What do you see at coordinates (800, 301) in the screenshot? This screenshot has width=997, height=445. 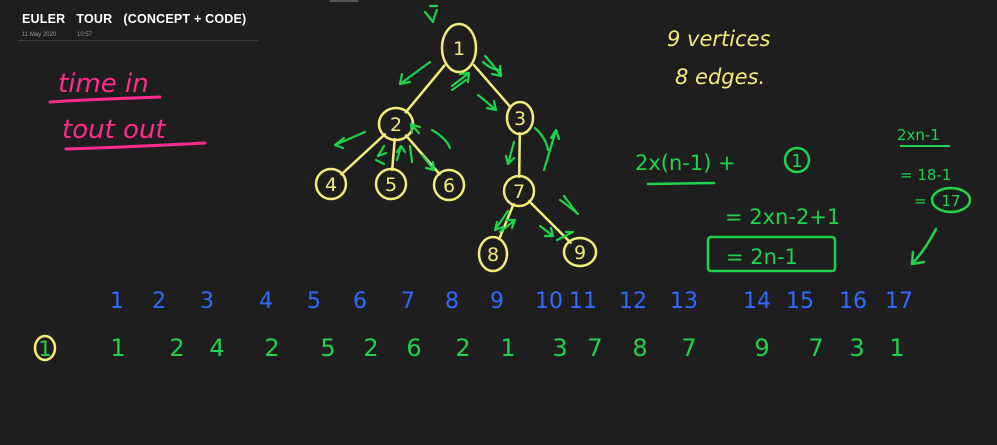 I see `index-number: 15` at bounding box center [800, 301].